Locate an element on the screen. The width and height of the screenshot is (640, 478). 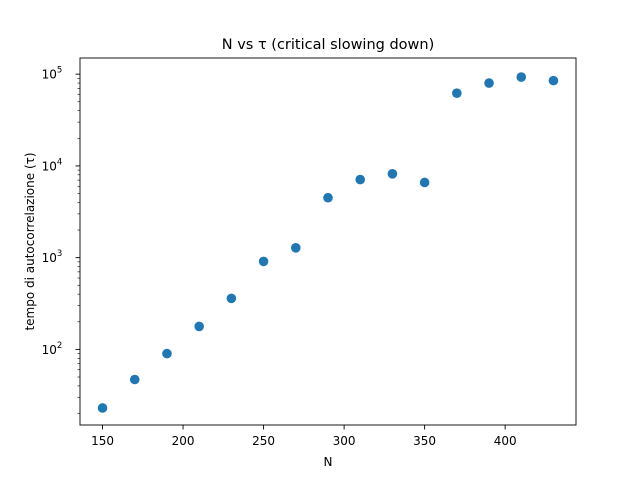
y-tick-label: 10² is located at coordinates (52, 349).